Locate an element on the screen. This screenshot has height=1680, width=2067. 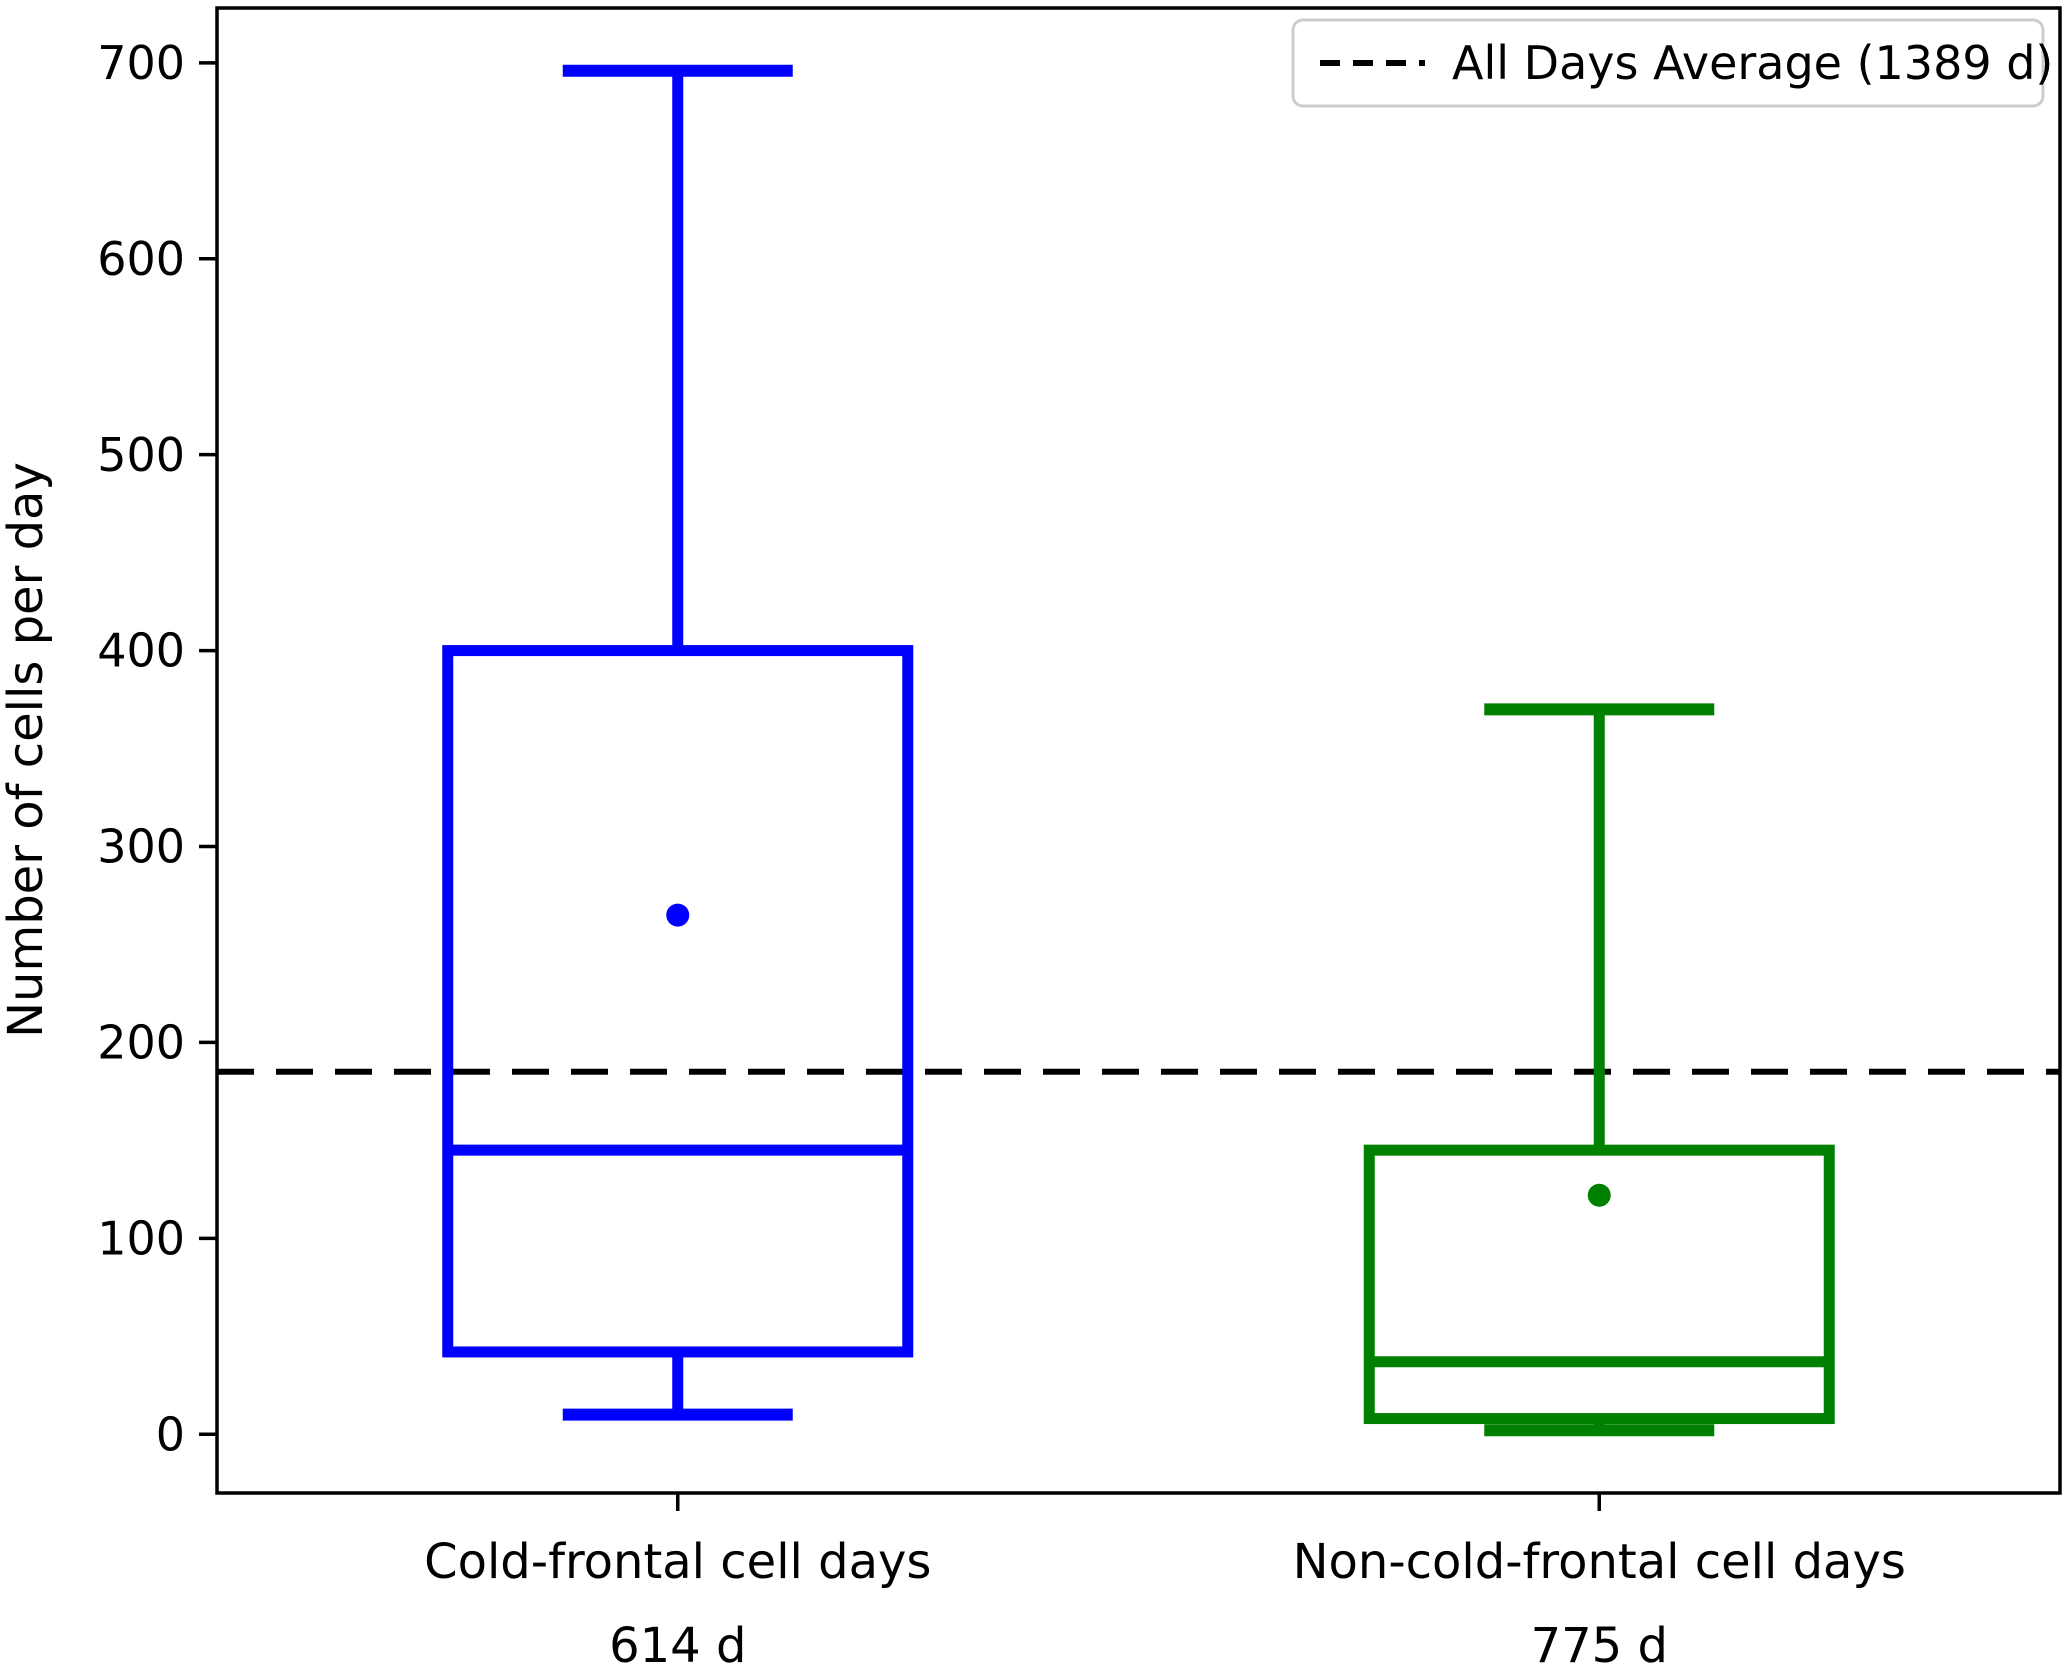
y-tick-label: 400 is located at coordinates (141, 651).